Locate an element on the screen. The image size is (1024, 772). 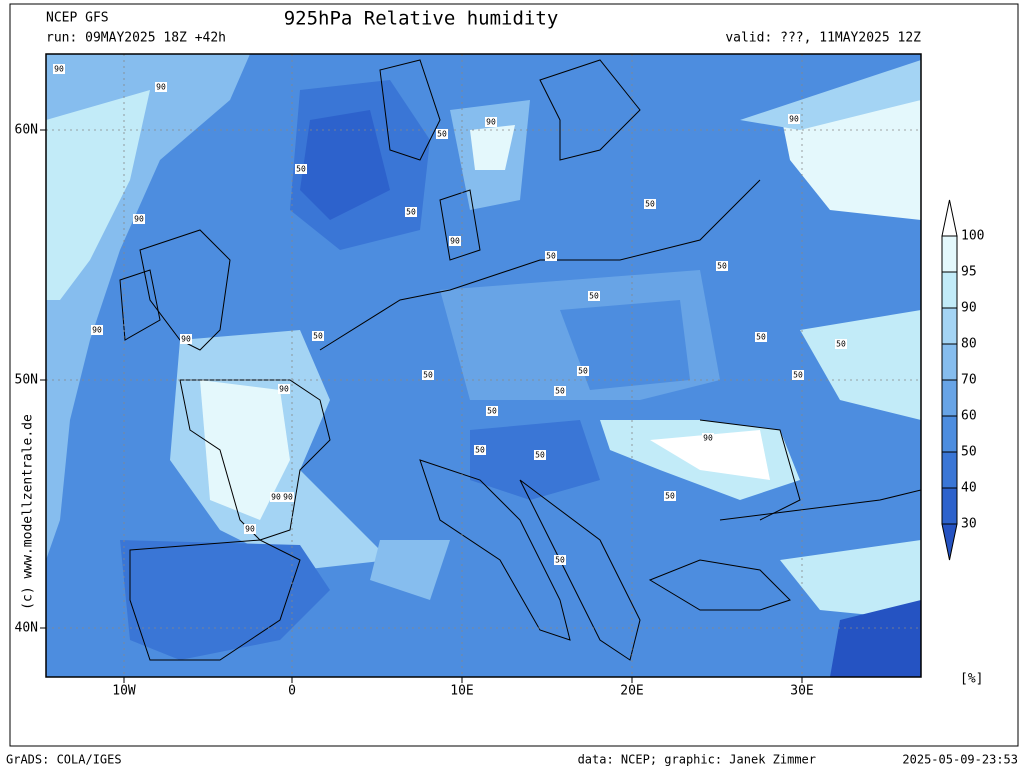
lon-label: 10W is located at coordinates (124, 691).